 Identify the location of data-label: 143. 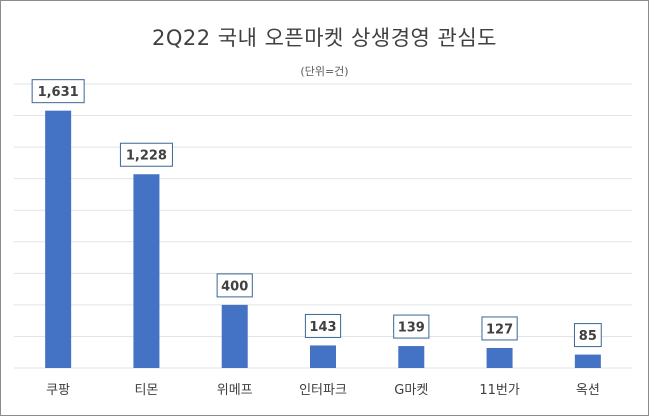
(322, 327).